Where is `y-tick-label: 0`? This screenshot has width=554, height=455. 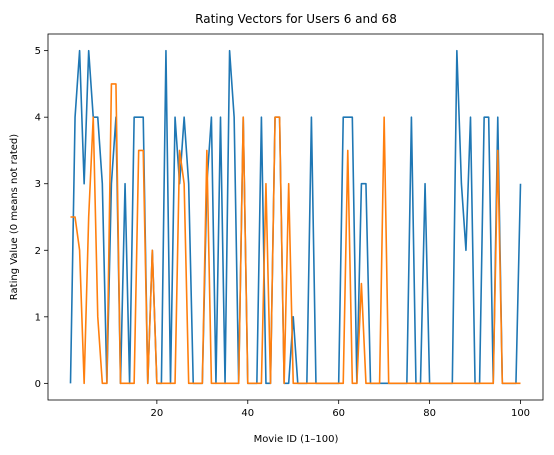
y-tick-label: 0 is located at coordinates (38, 384).